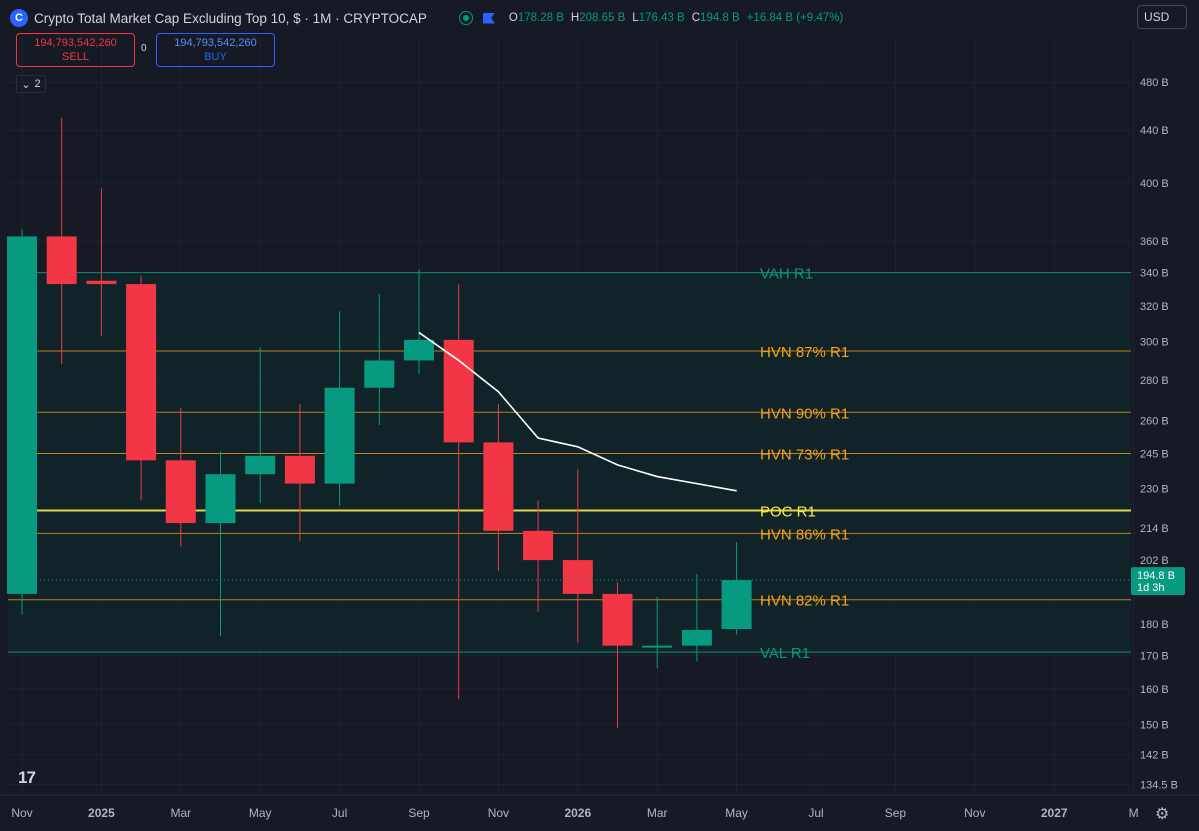 The image size is (1199, 831). I want to click on currency-label: USD, so click(1157, 17).